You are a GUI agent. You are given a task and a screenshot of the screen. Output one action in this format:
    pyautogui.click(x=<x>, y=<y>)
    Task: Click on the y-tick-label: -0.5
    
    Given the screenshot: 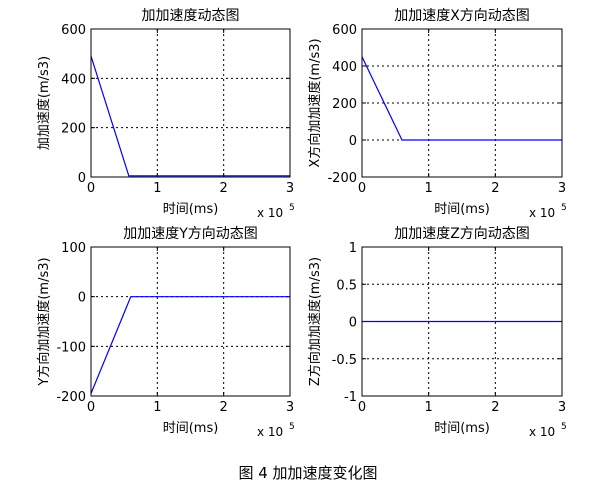 What is the action you would take?
    pyautogui.click(x=344, y=360)
    